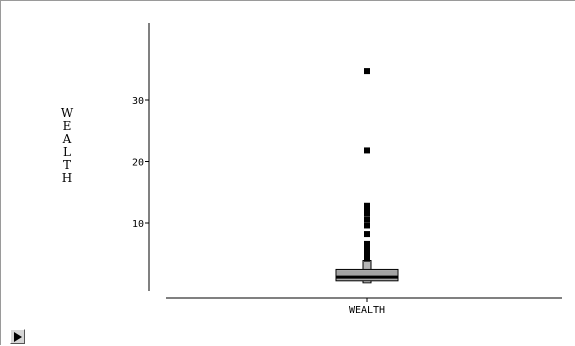 The width and height of the screenshot is (575, 346). Describe the element at coordinates (67, 178) in the screenshot. I see `y-axis-label-letter: H` at that location.